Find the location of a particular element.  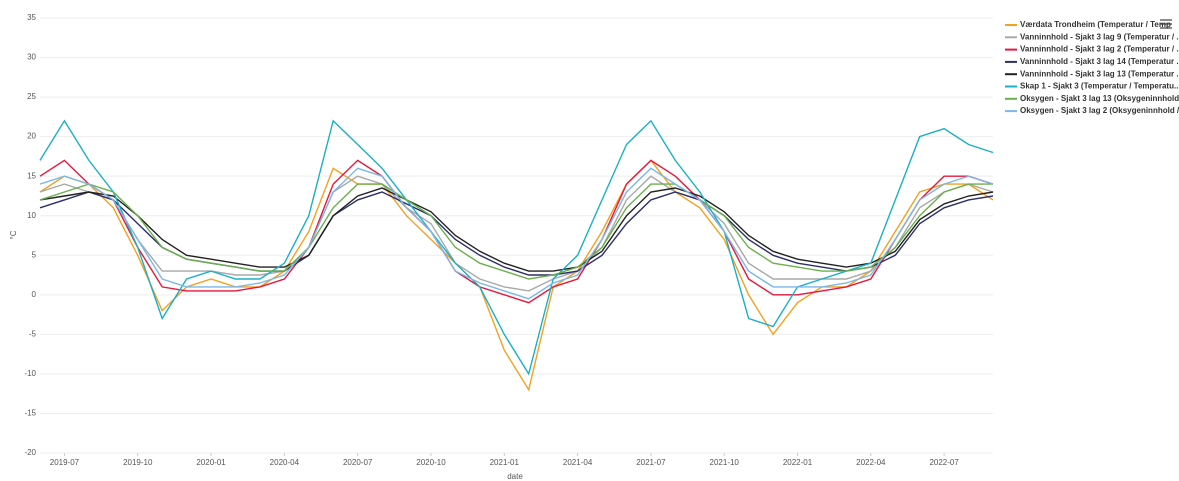

x-tick-label: 2022-01 is located at coordinates (798, 462).